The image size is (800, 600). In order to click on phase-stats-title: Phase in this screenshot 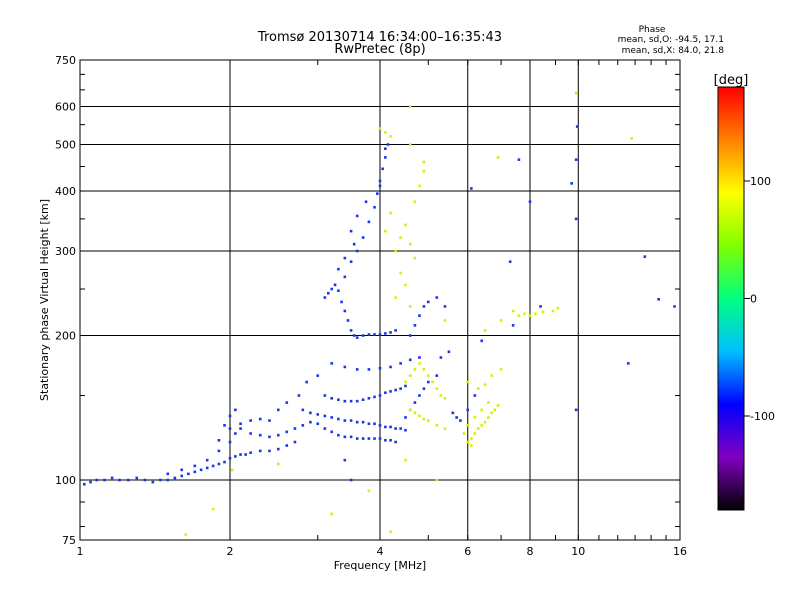, I will do `click(652, 30)`.